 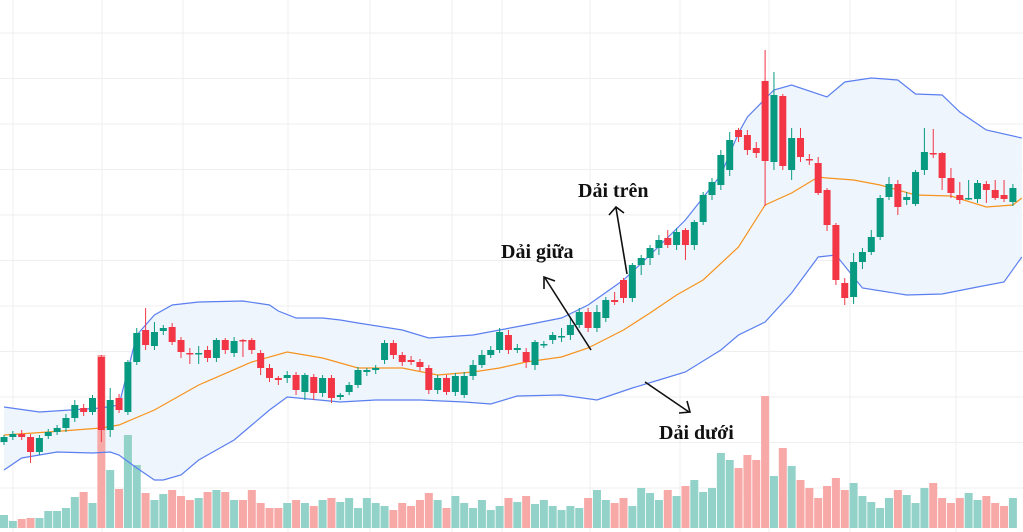 I want to click on upper-band-label: Dải trên, so click(x=613, y=191).